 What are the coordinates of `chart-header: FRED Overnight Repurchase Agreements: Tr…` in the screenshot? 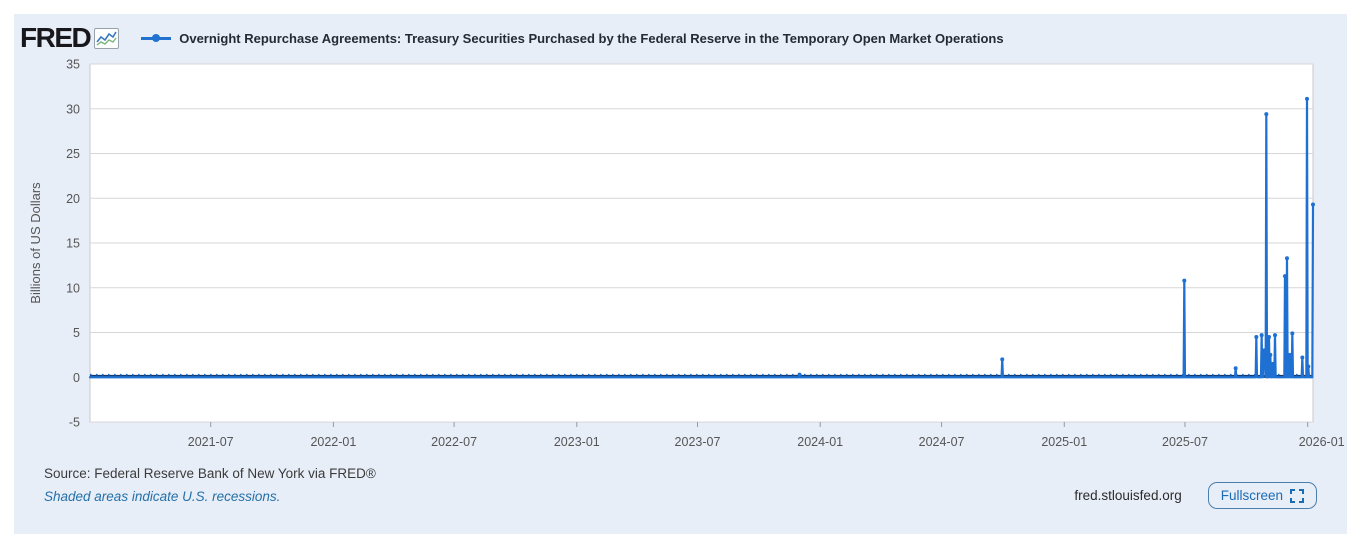 It's located at (512, 38).